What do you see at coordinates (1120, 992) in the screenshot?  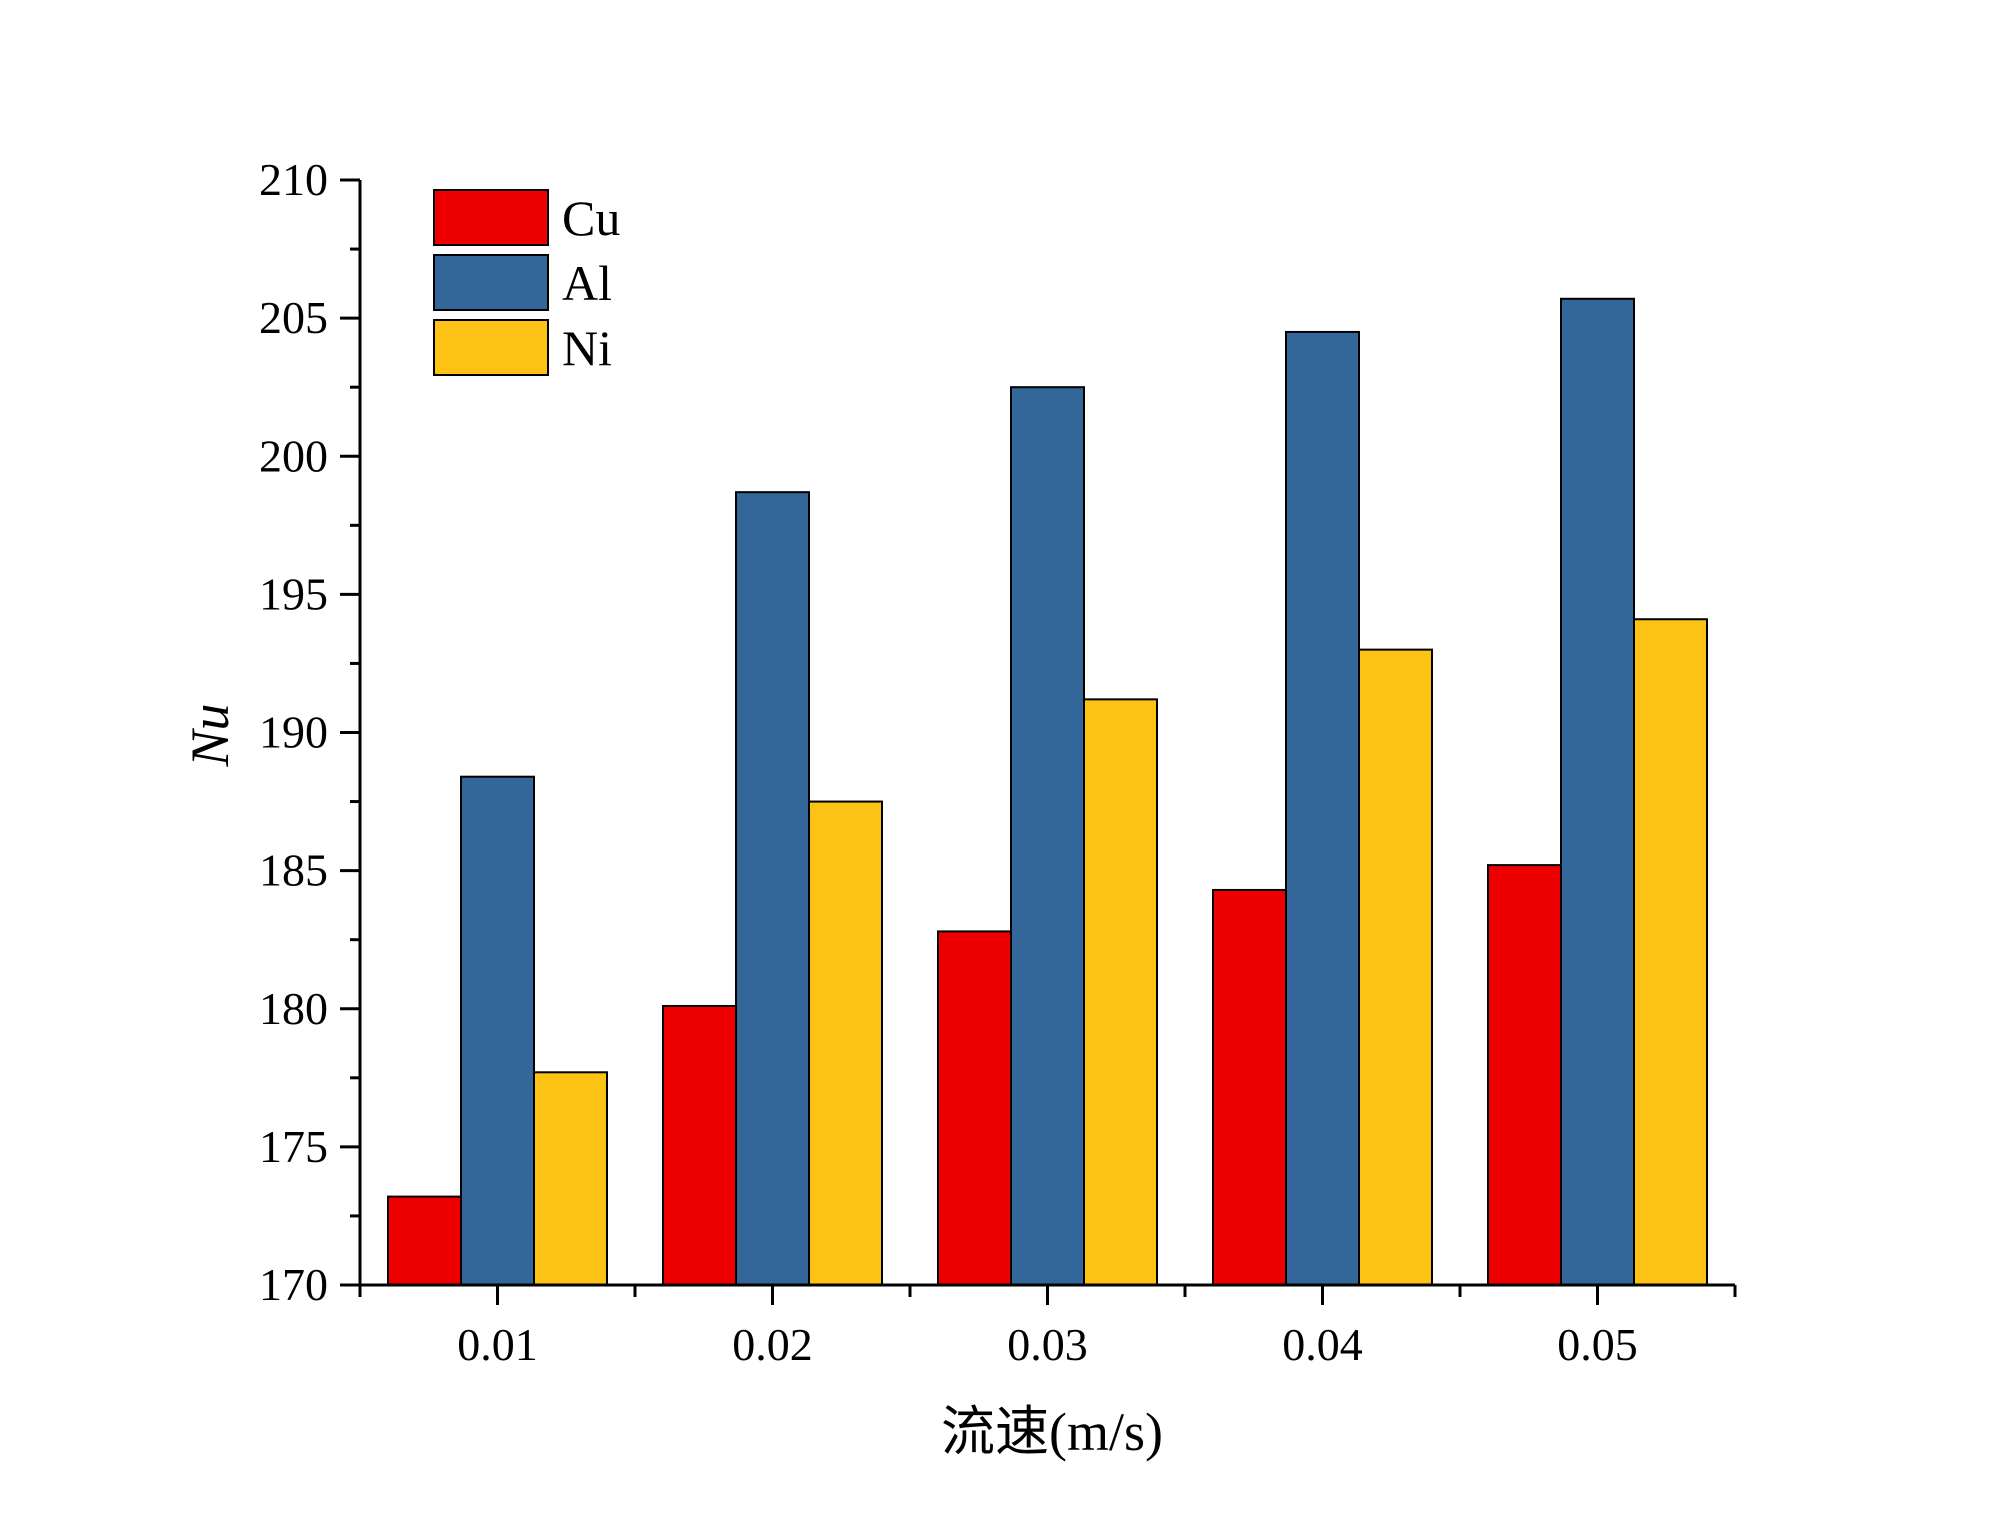 I see `bar-ni-0.03` at bounding box center [1120, 992].